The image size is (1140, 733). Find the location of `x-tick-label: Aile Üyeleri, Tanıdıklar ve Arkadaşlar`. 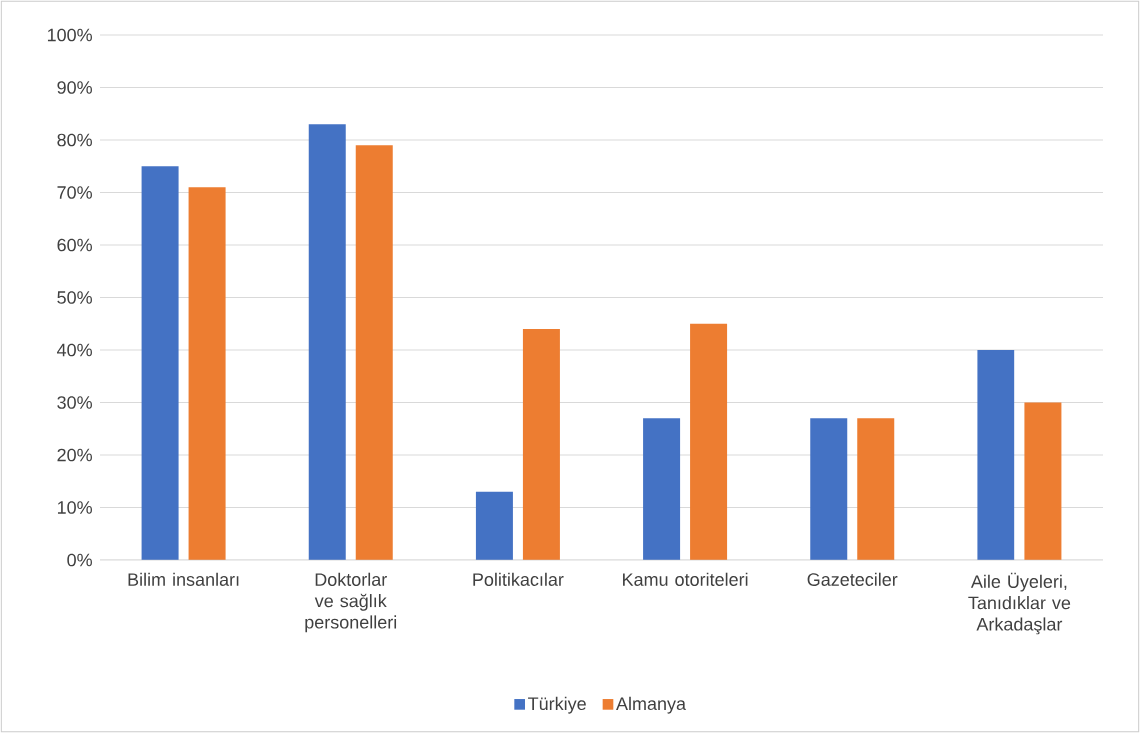

x-tick-label: Aile Üyeleri, Tanıdıklar ve Arkadaşlar is located at coordinates (1019, 603).